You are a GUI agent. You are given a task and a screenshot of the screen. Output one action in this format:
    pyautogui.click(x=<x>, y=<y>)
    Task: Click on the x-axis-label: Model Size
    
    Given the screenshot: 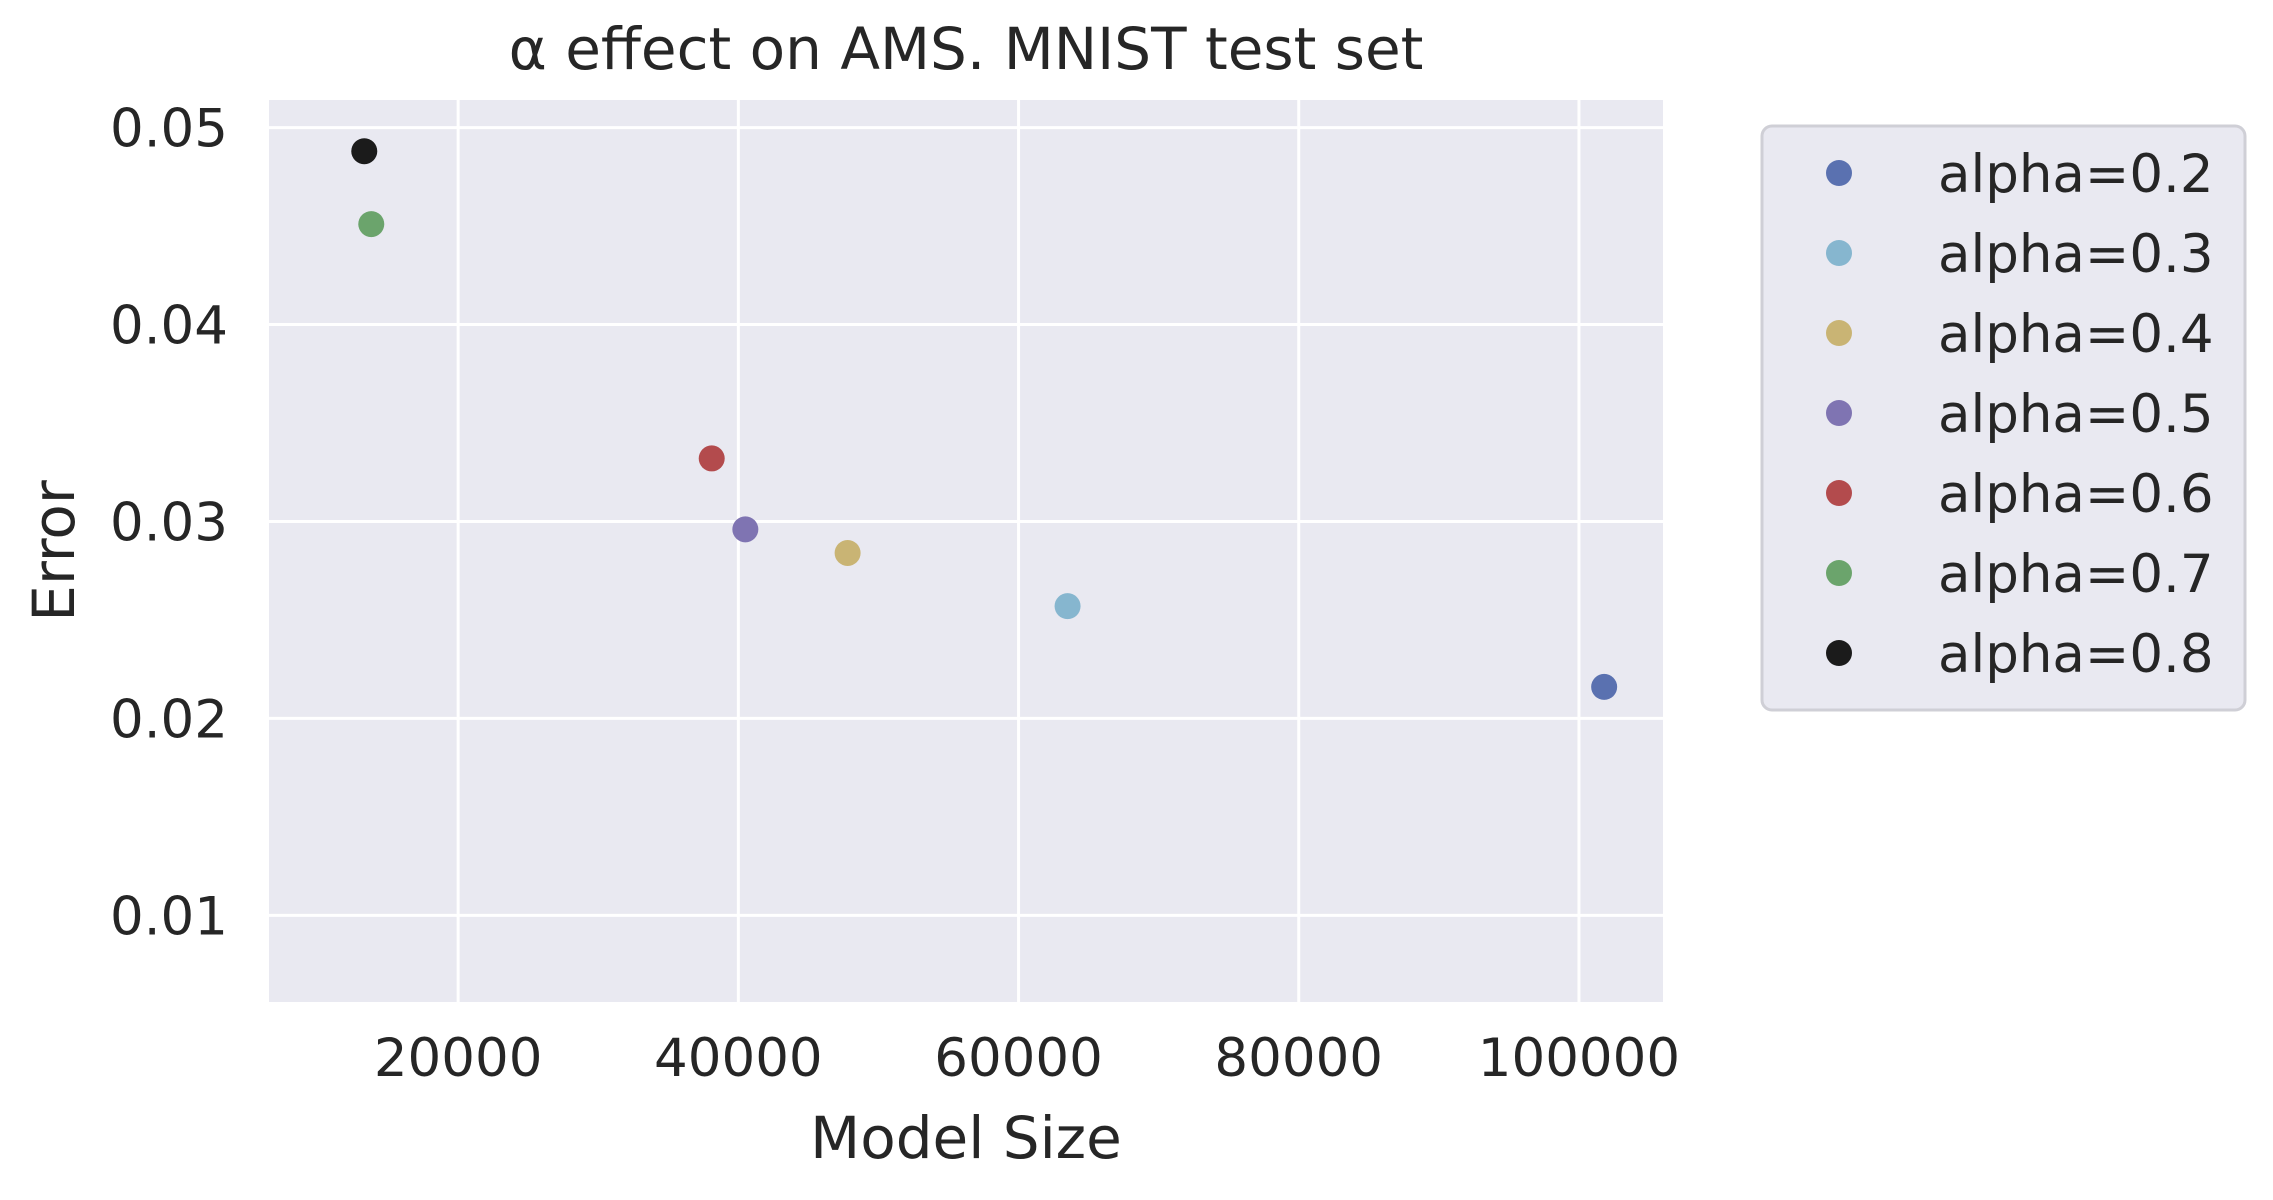 What is the action you would take?
    pyautogui.click(x=966, y=1138)
    